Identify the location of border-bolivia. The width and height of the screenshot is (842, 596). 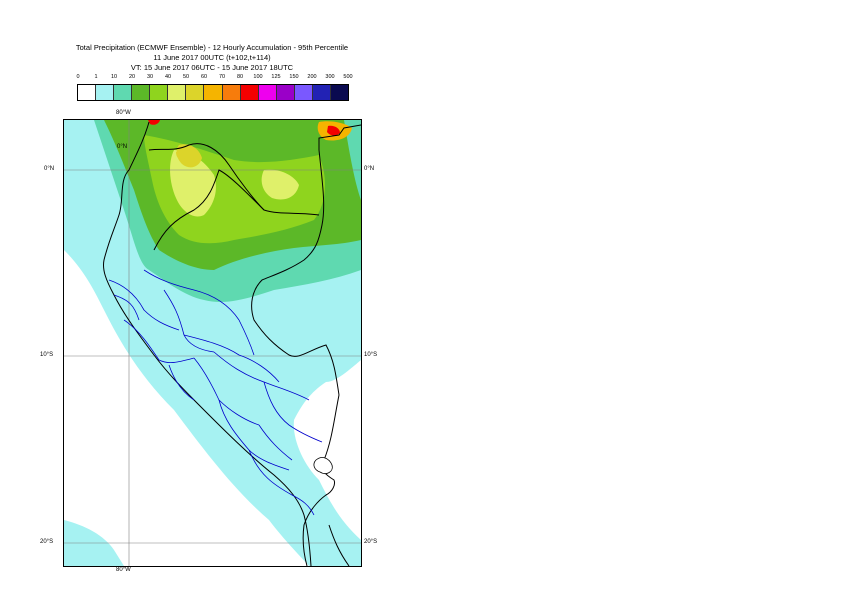
(321, 480).